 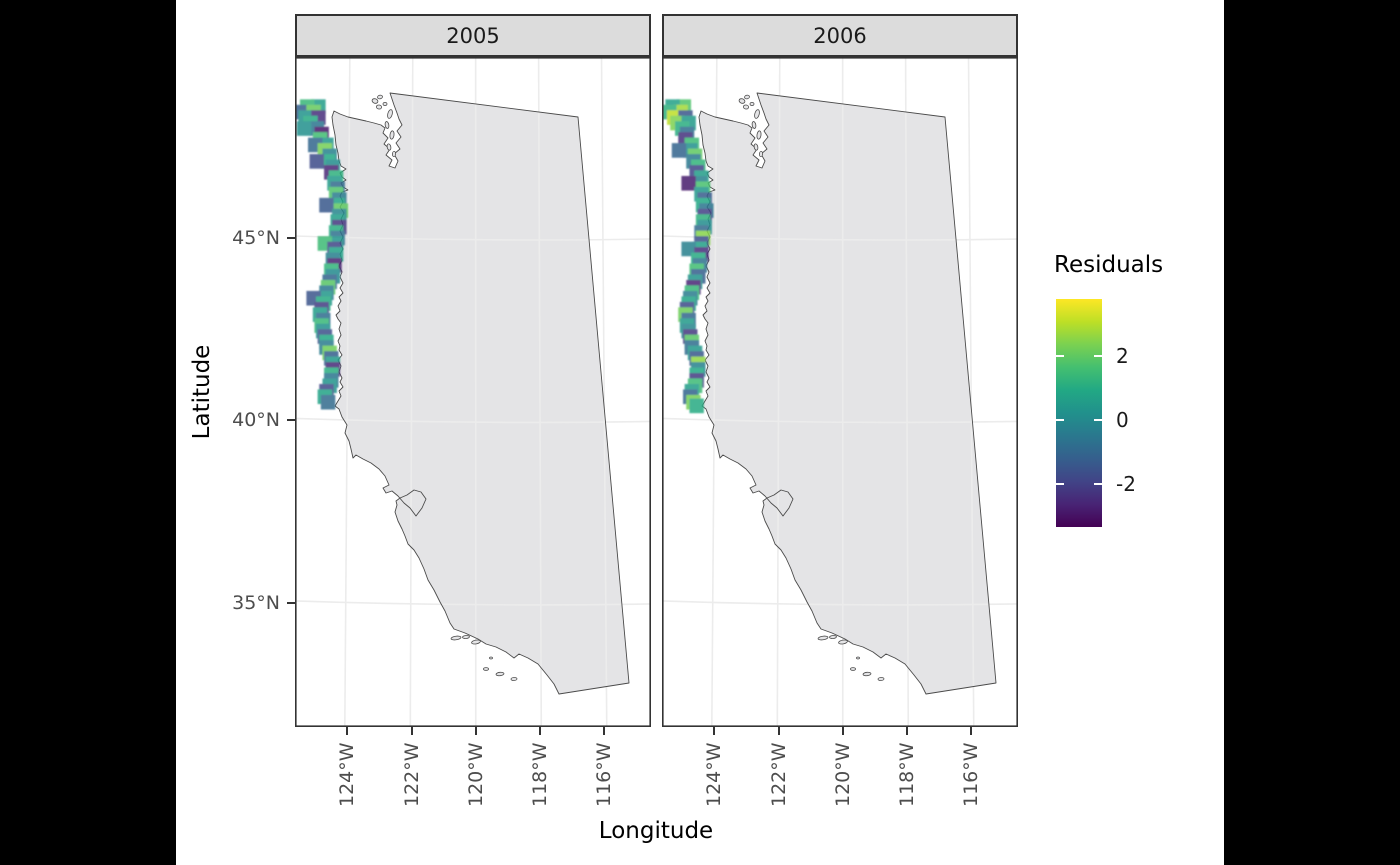 I want to click on y-tick-label: 35°N, so click(x=256, y=602).